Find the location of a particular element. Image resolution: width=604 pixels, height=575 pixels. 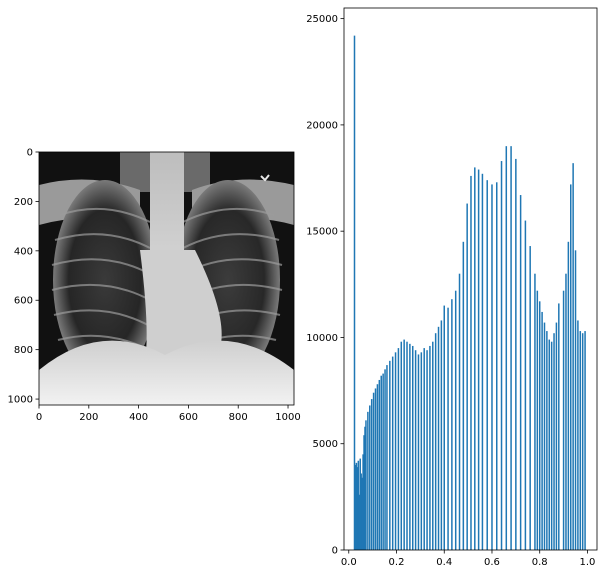

histogram-x-tick-label: 0.0 is located at coordinates (349, 562).